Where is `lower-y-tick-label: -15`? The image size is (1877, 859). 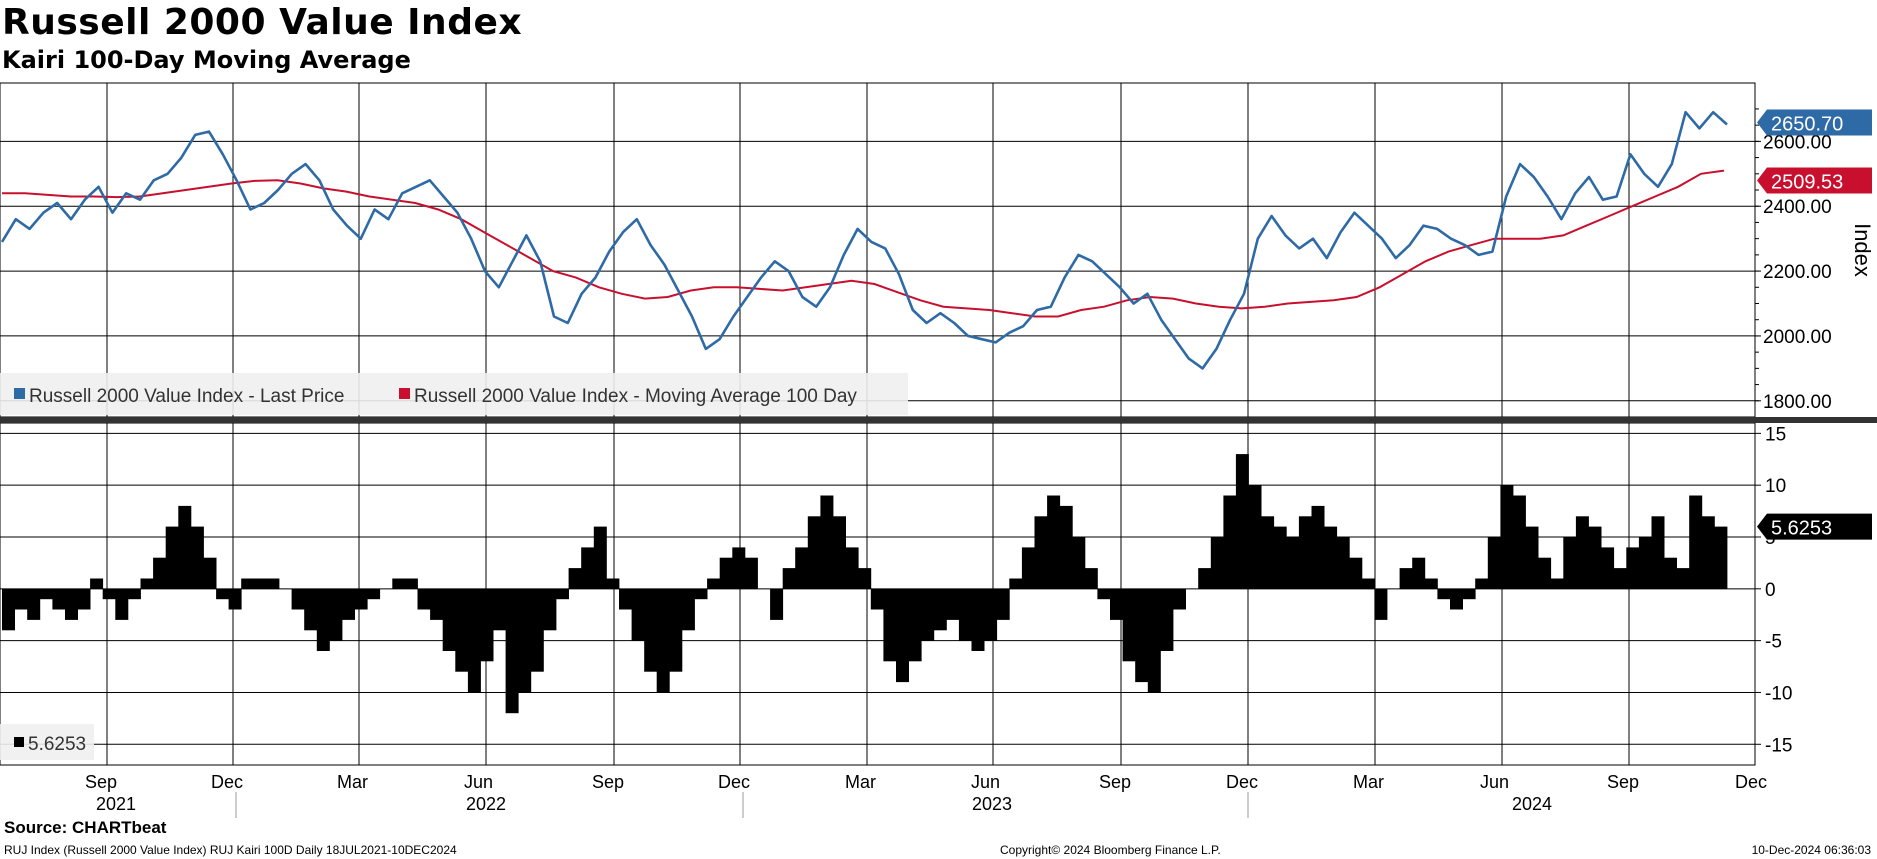 lower-y-tick-label: -15 is located at coordinates (1778, 745).